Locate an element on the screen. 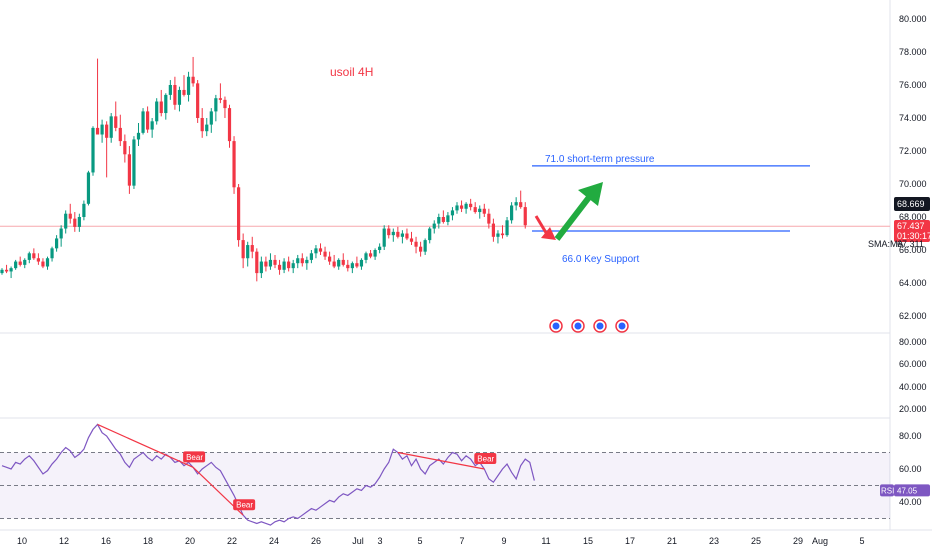  time-tick-label: 23 is located at coordinates (714, 541).